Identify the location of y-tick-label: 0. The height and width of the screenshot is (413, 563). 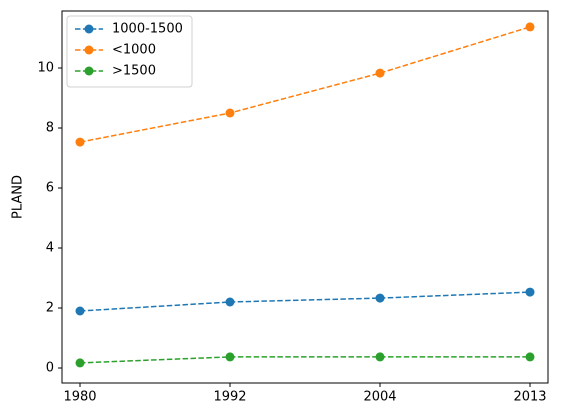
(50, 368).